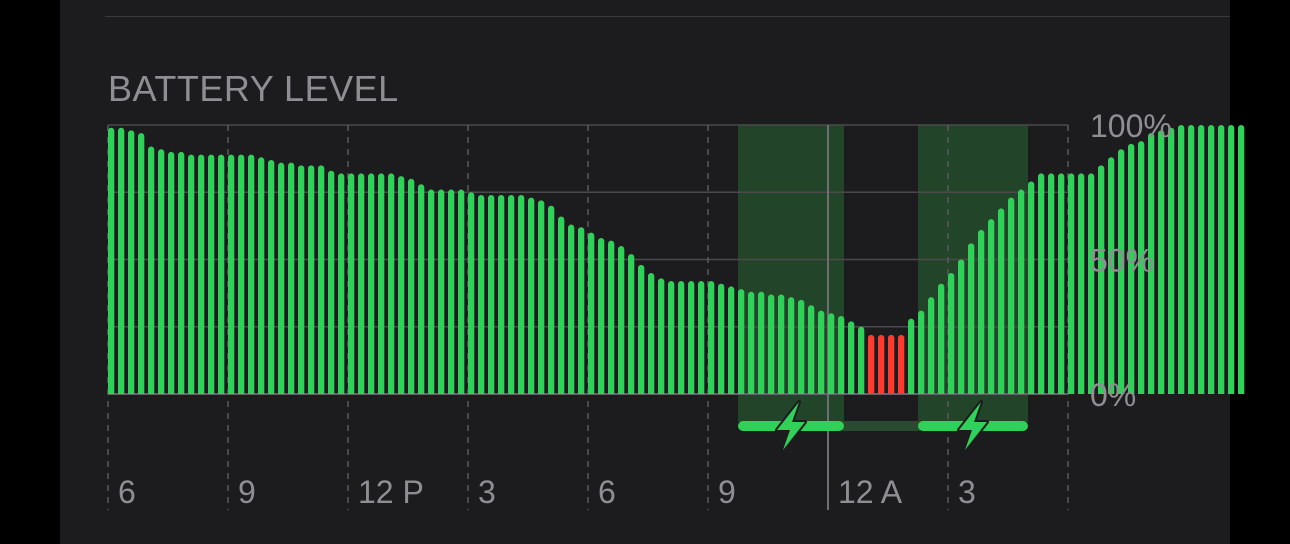 The height and width of the screenshot is (544, 1290). I want to click on y-axis-labels: 100% 50% 0%, so click(1131, 260).